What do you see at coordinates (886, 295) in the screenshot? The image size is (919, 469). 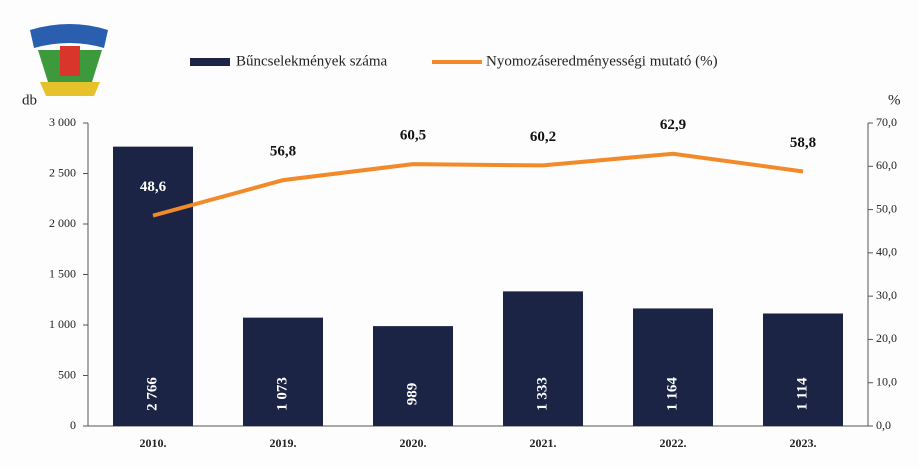 I see `y2-tick-label: 30,0` at bounding box center [886, 295].